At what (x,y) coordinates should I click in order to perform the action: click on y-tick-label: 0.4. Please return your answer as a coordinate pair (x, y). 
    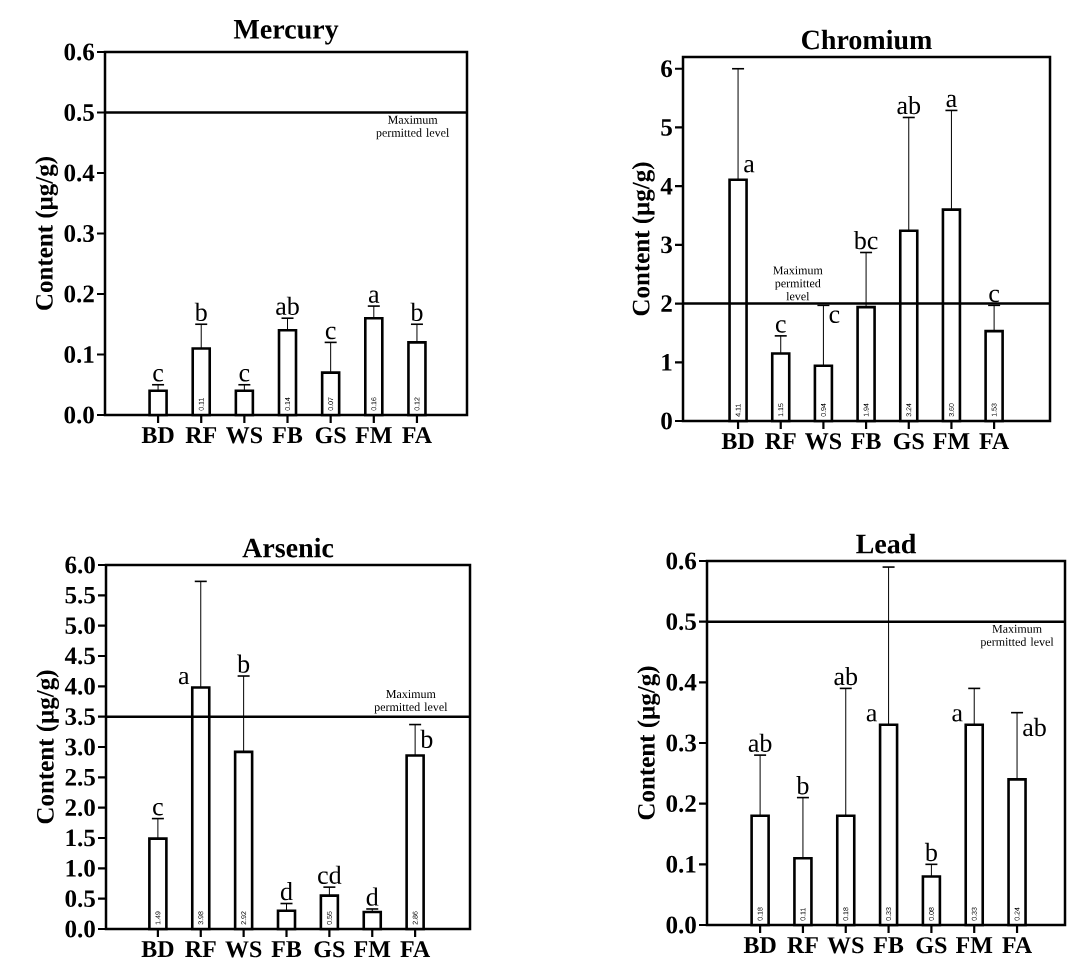
    Looking at the image, I should click on (681, 682).